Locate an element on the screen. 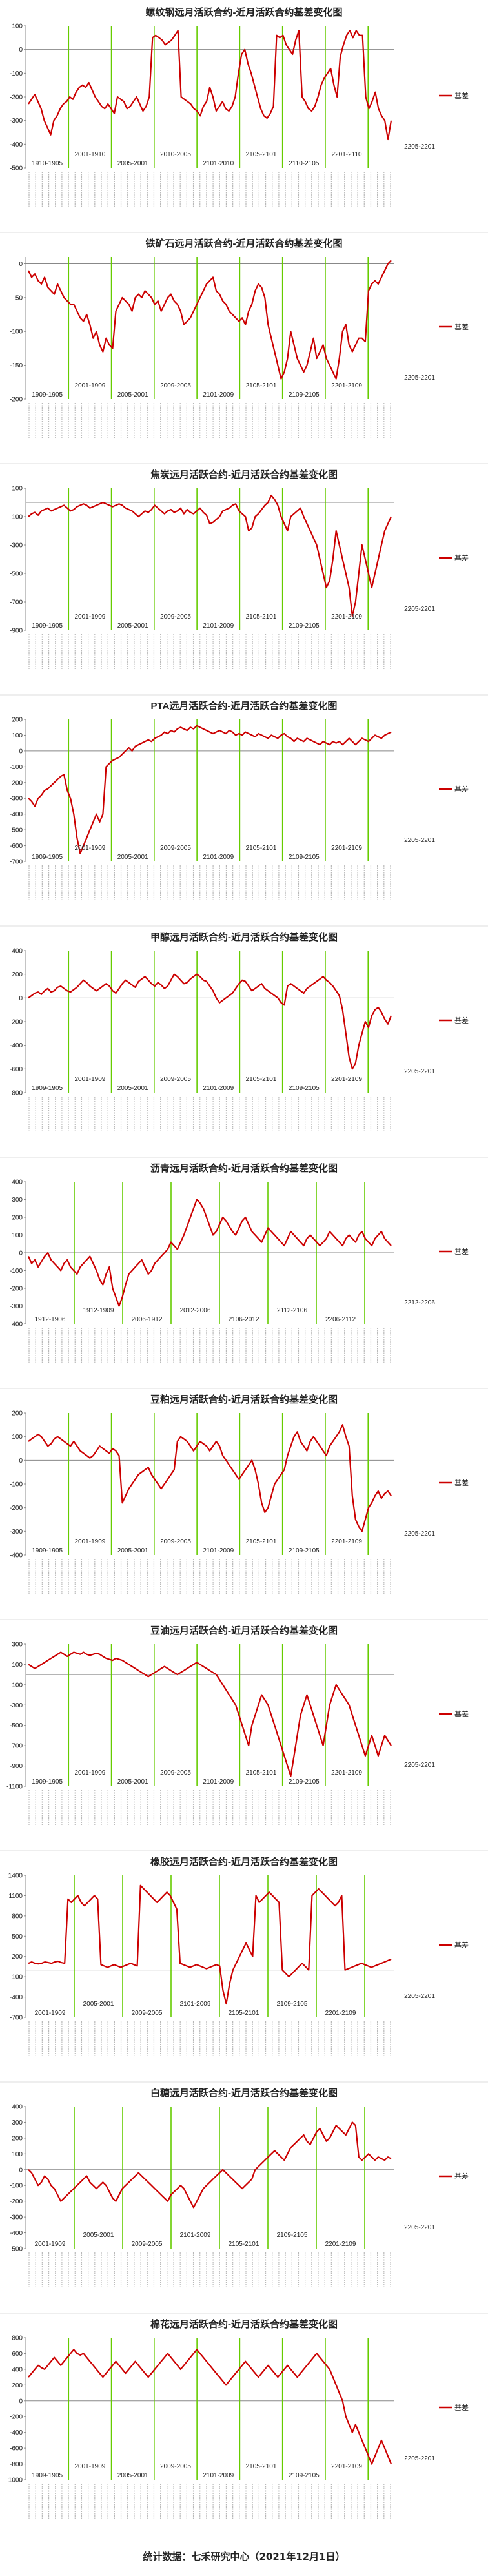 This screenshot has height=2576, width=488. y-tick-label: -1100 is located at coordinates (14, 1787).